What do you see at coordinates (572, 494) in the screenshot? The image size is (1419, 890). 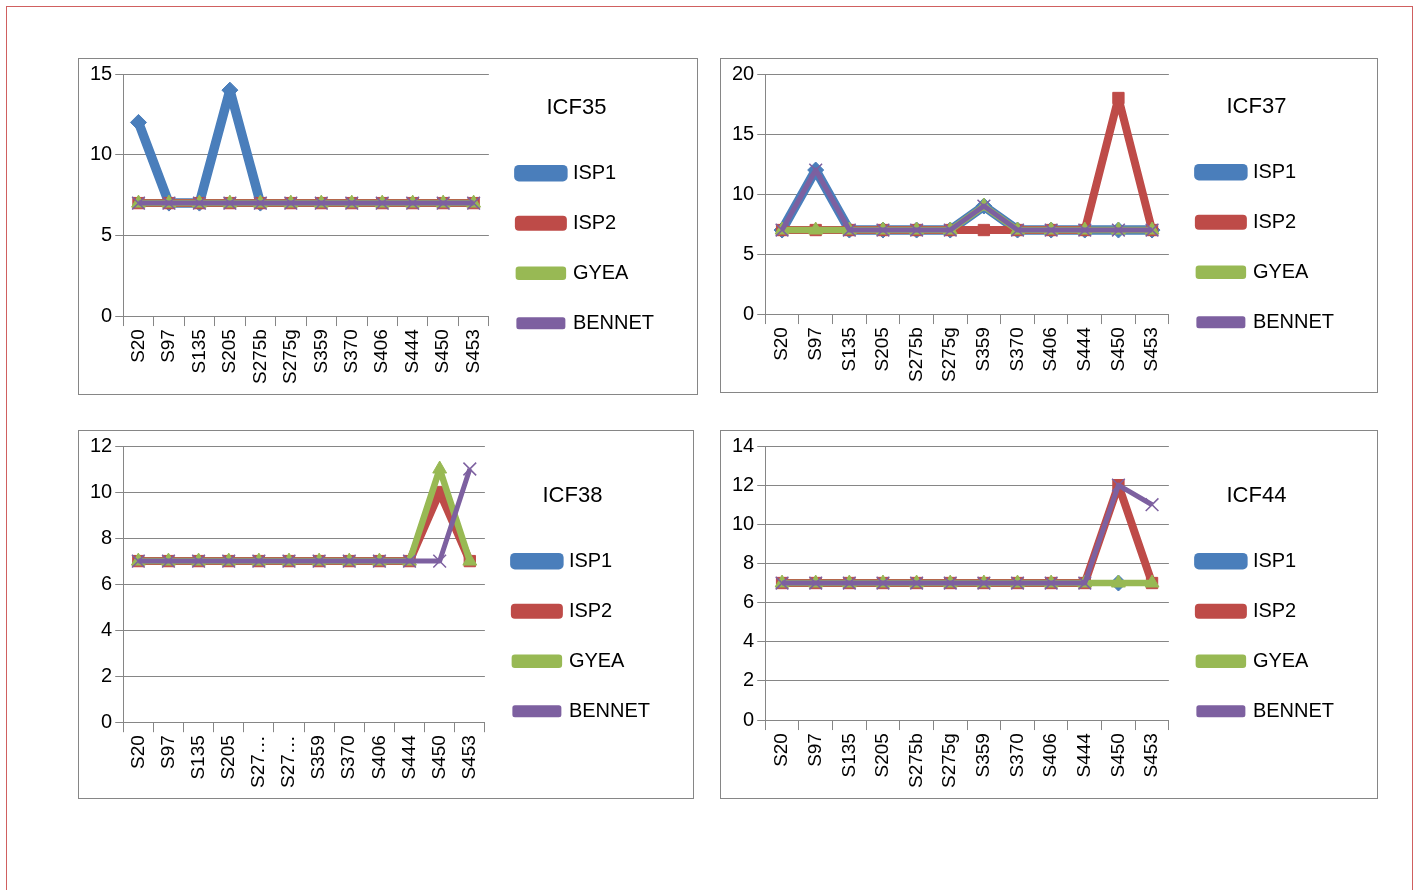 I see `legend-title: ICF38` at bounding box center [572, 494].